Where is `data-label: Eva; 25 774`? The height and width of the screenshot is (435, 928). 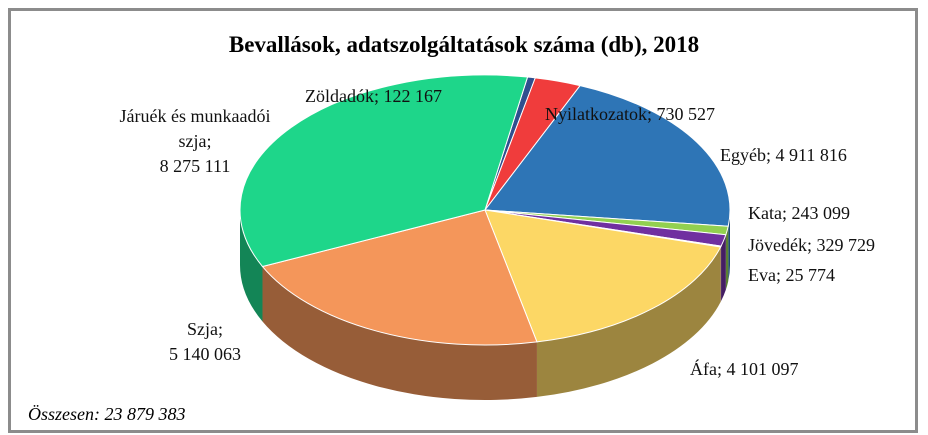
data-label: Eva; 25 774 is located at coordinates (791, 275).